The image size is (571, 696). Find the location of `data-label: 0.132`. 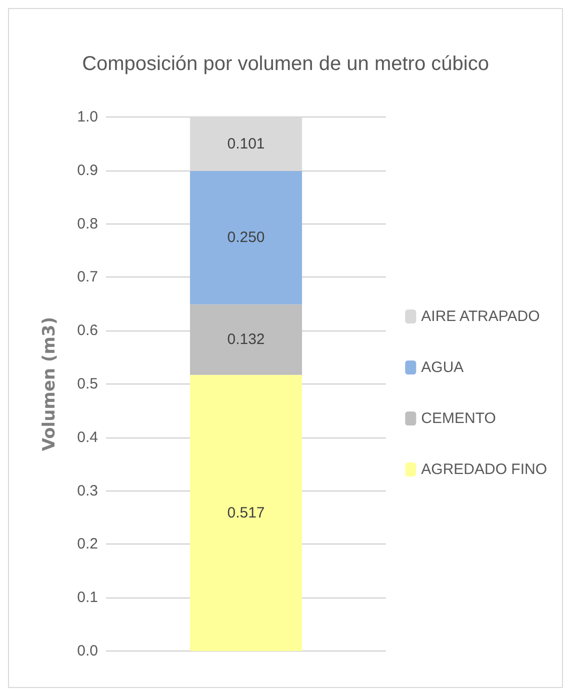

data-label: 0.132 is located at coordinates (246, 339).